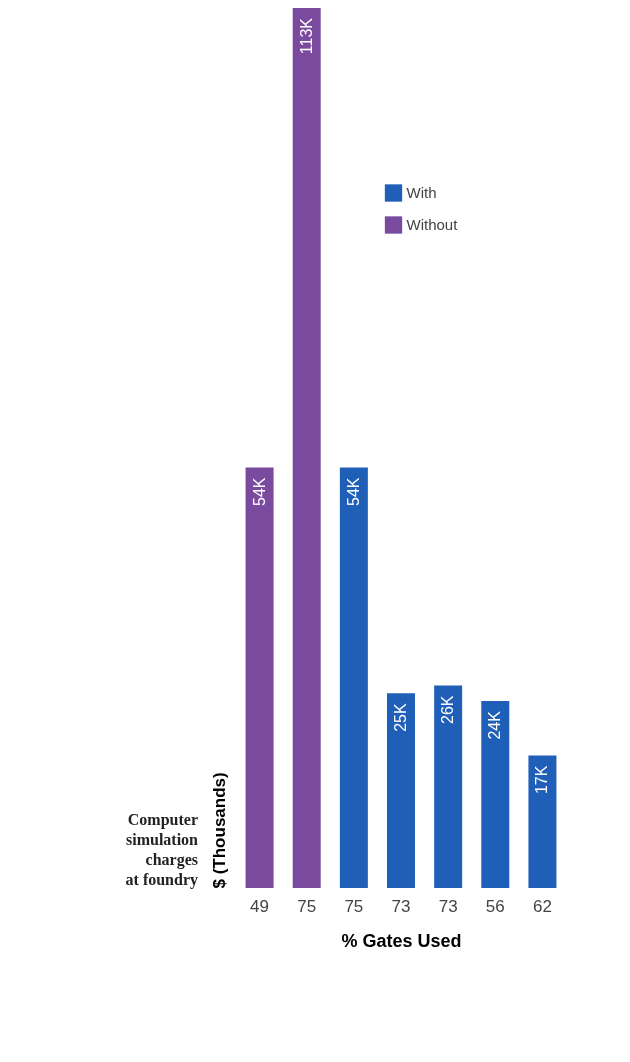 This screenshot has width=630, height=1062. Describe the element at coordinates (306, 36) in the screenshot. I see `data-label: 113K` at that location.